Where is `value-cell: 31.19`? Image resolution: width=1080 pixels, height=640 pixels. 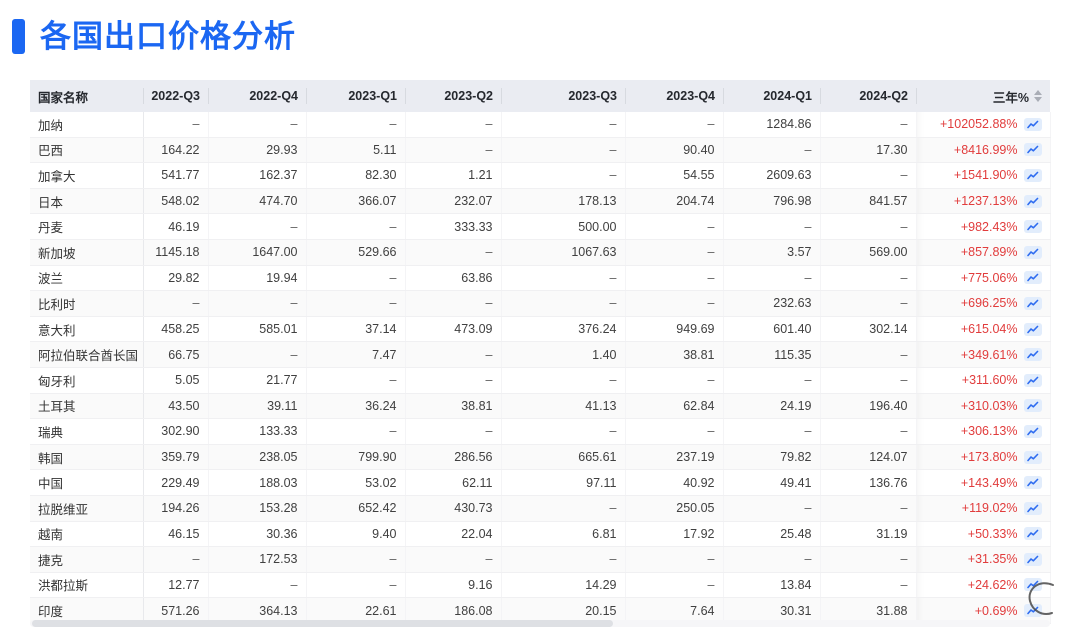
value-cell: 31.19 is located at coordinates (868, 534).